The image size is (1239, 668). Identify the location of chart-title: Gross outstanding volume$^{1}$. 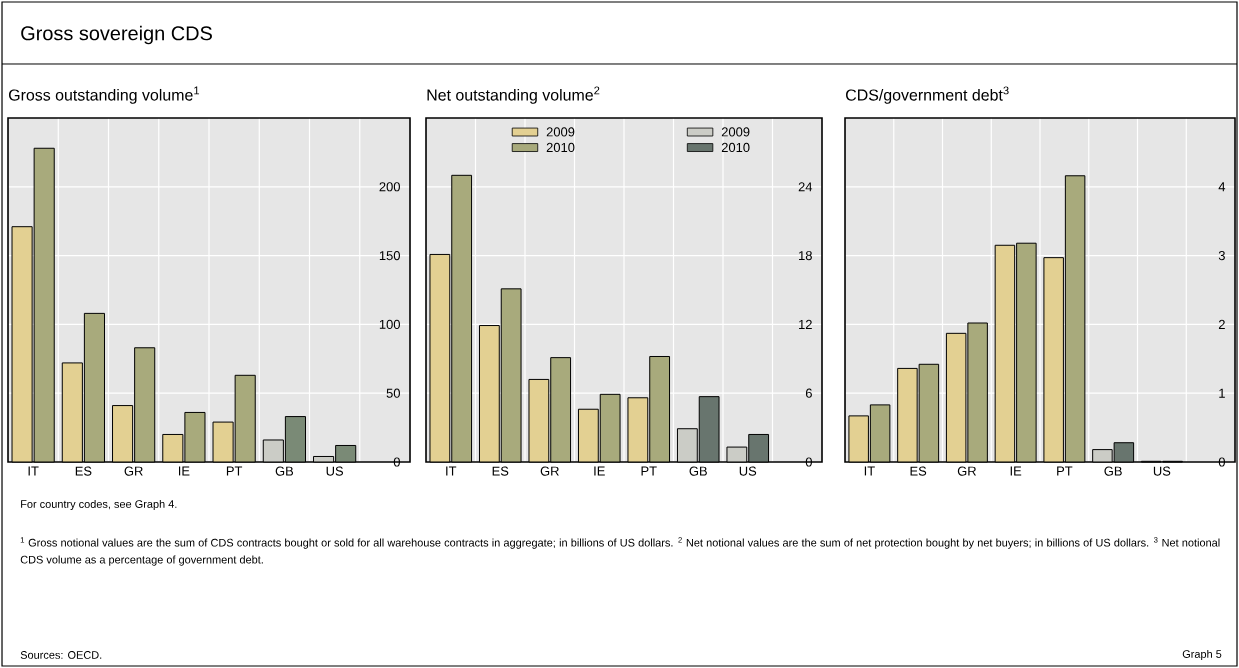
(104, 95).